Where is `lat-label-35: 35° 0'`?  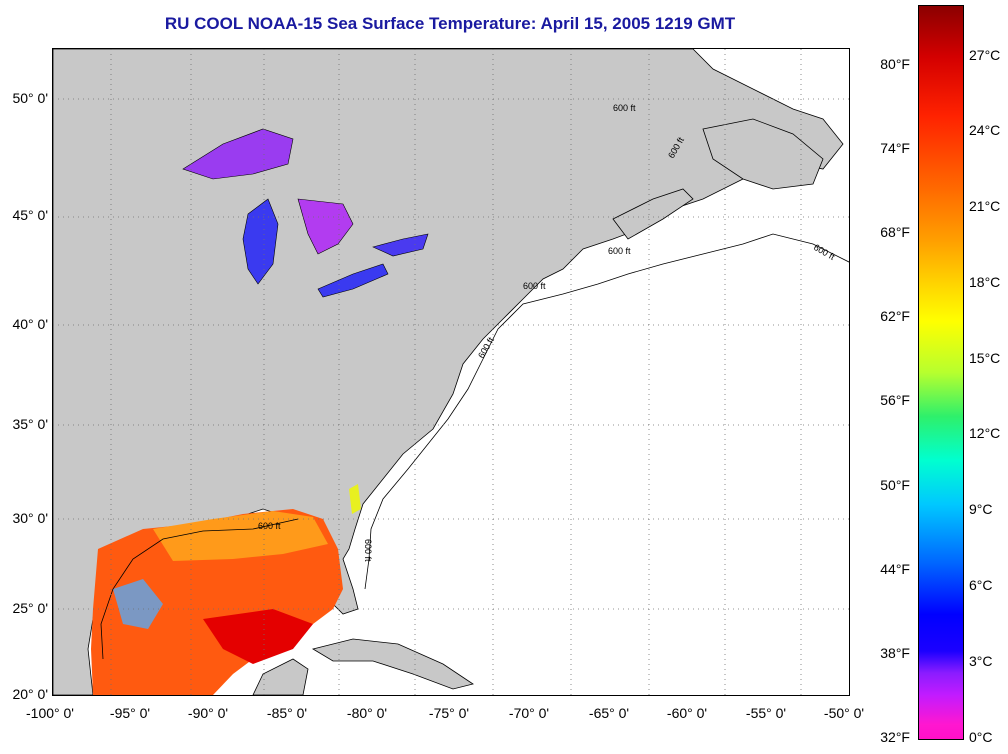 lat-label-35: 35° 0' is located at coordinates (30, 424).